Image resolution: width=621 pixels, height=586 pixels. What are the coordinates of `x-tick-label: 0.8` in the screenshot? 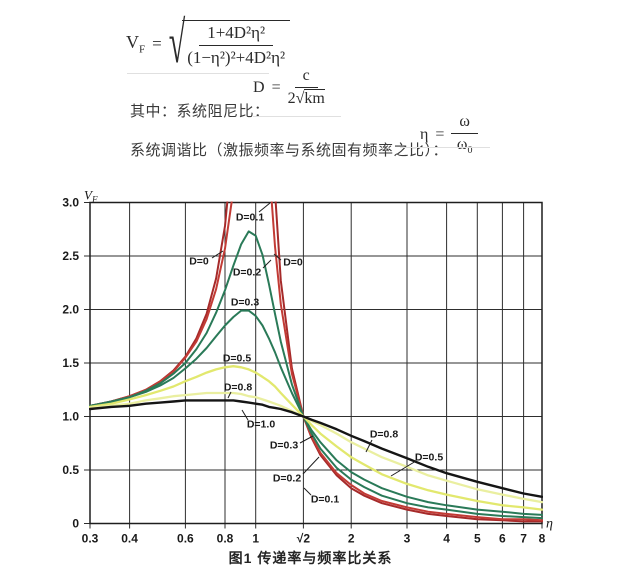 It's located at (225, 539).